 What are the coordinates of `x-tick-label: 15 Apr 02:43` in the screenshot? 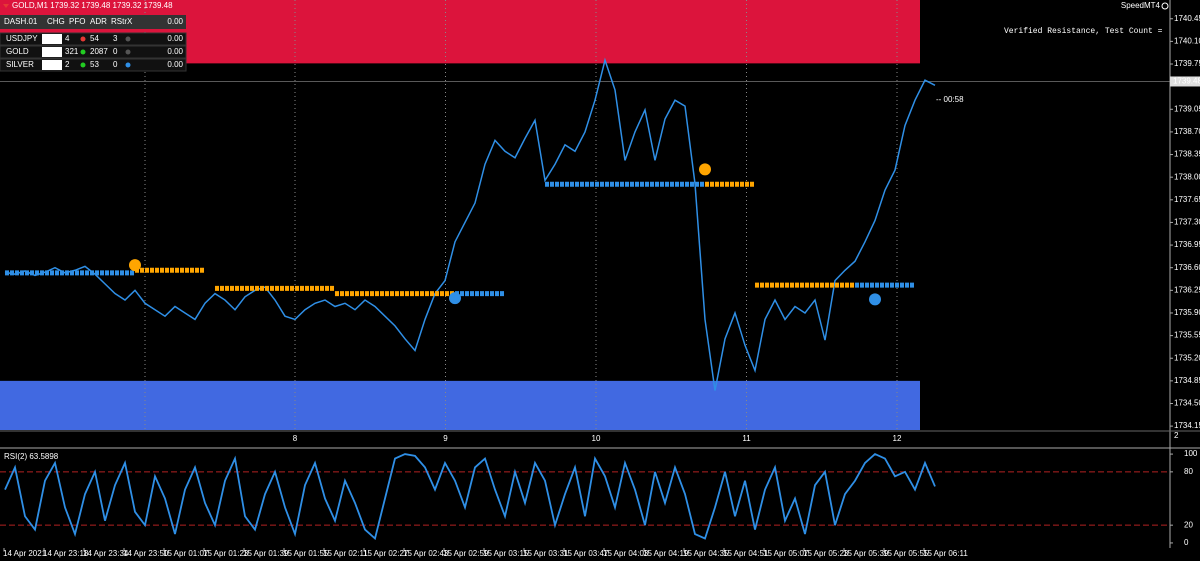 It's located at (426, 553).